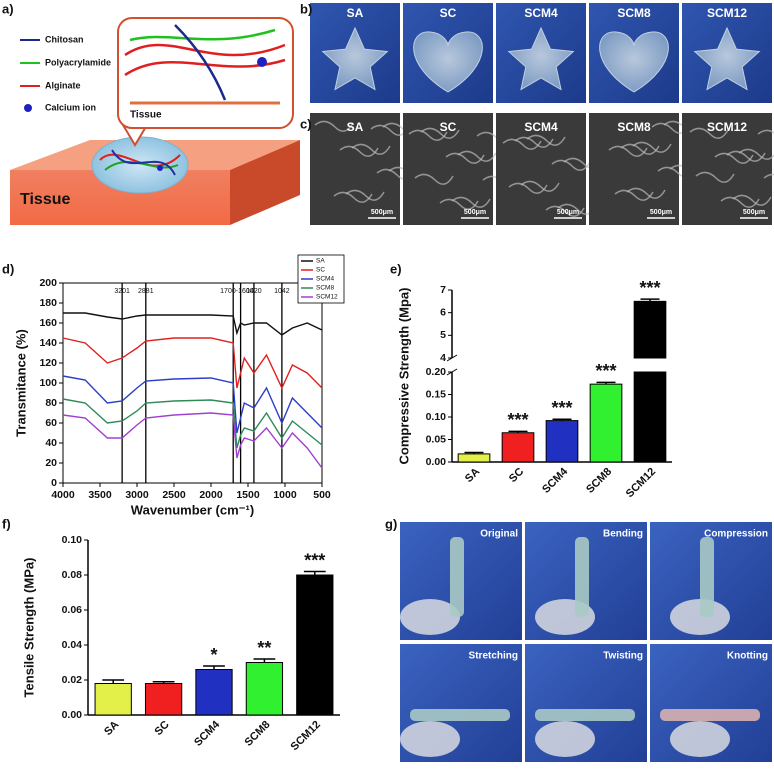 The height and width of the screenshot is (770, 774). Describe the element at coordinates (63, 495) in the screenshot. I see `x-tick-label: 4000` at that location.